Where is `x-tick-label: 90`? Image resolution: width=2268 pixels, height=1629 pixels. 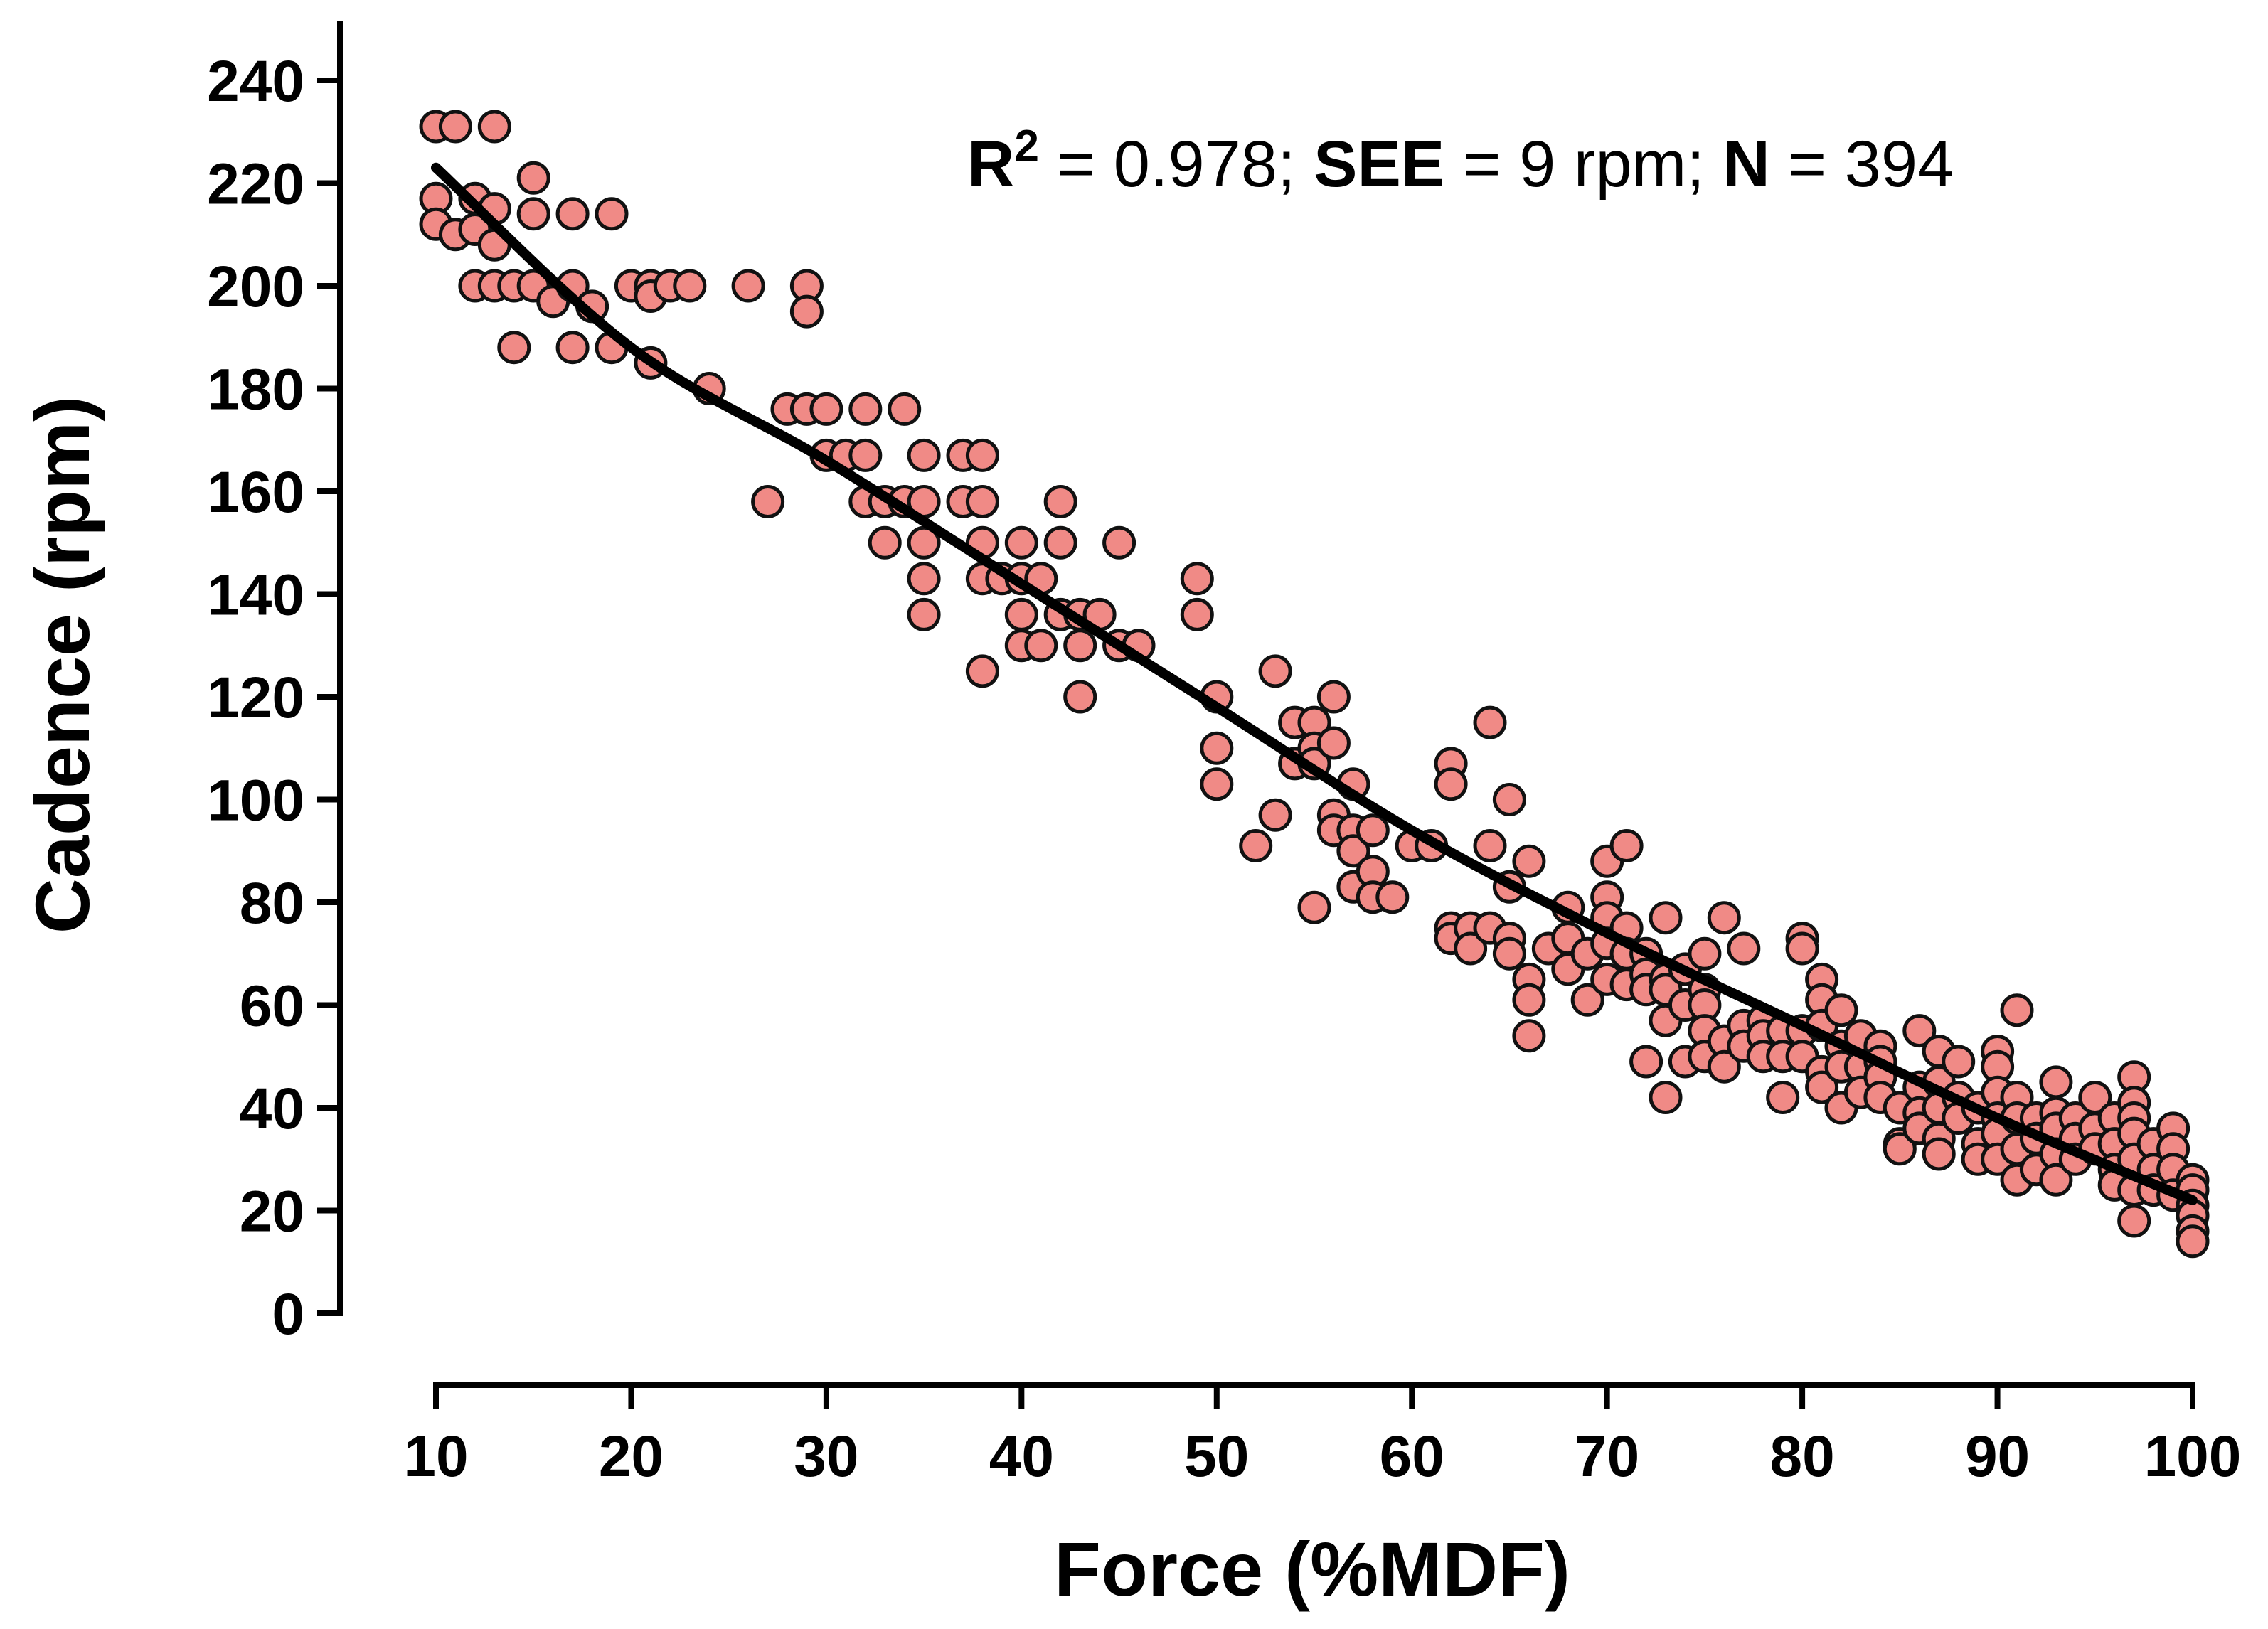
x-tick-label: 90 is located at coordinates (1997, 1457).